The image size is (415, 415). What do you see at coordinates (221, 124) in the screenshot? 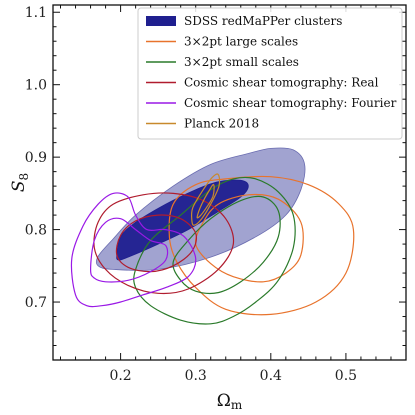
I see `legend-label: Planck 2018` at bounding box center [221, 124].